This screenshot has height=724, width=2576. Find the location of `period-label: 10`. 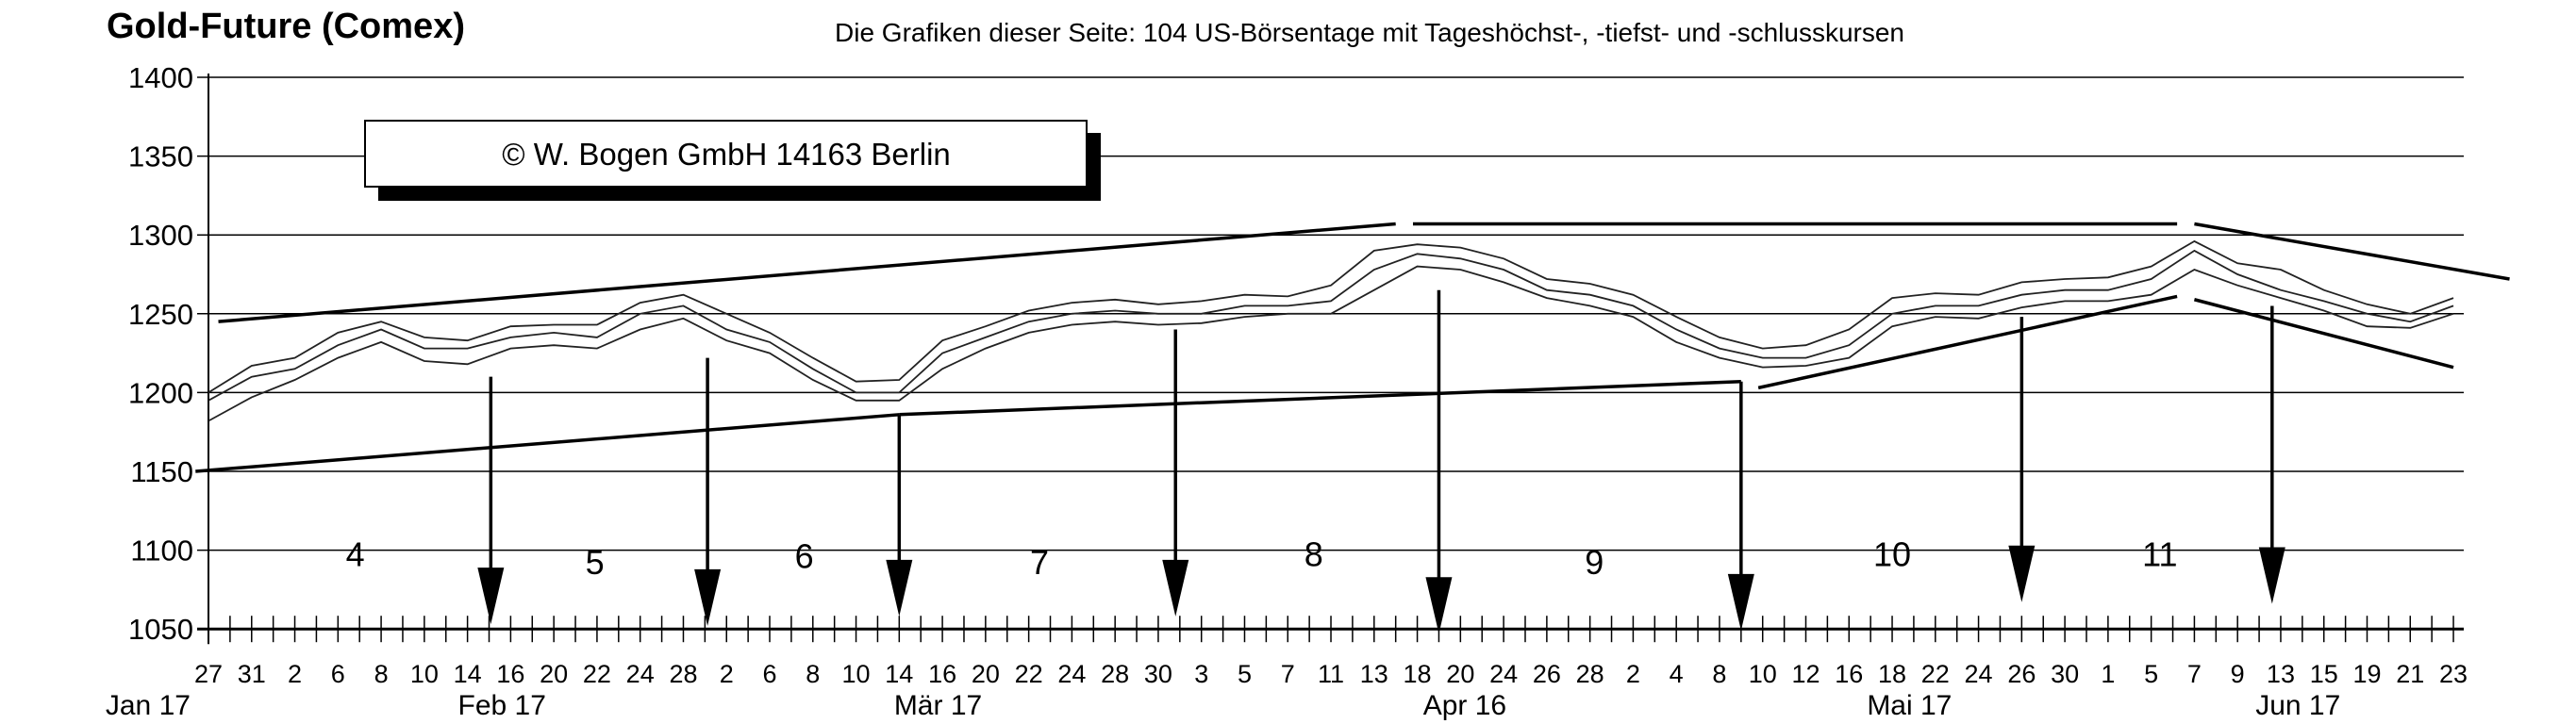

period-label: 10 is located at coordinates (1892, 554).